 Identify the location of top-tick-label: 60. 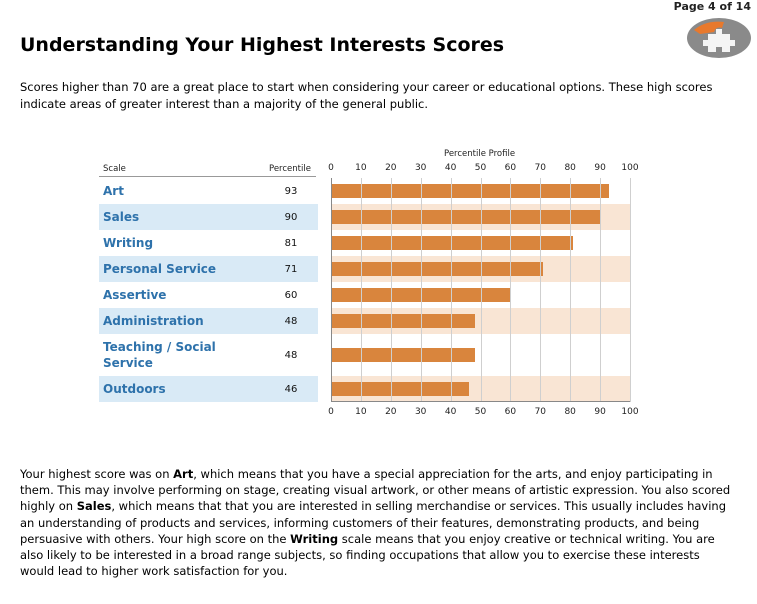
(510, 168).